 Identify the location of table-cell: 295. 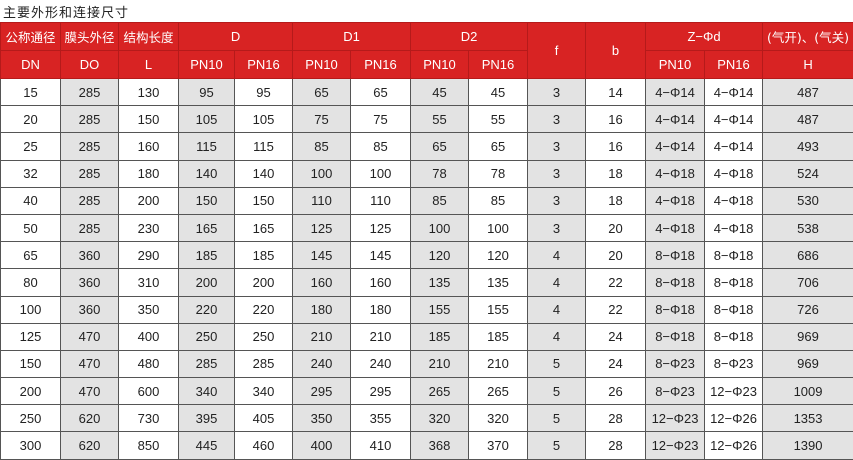
(322, 391).